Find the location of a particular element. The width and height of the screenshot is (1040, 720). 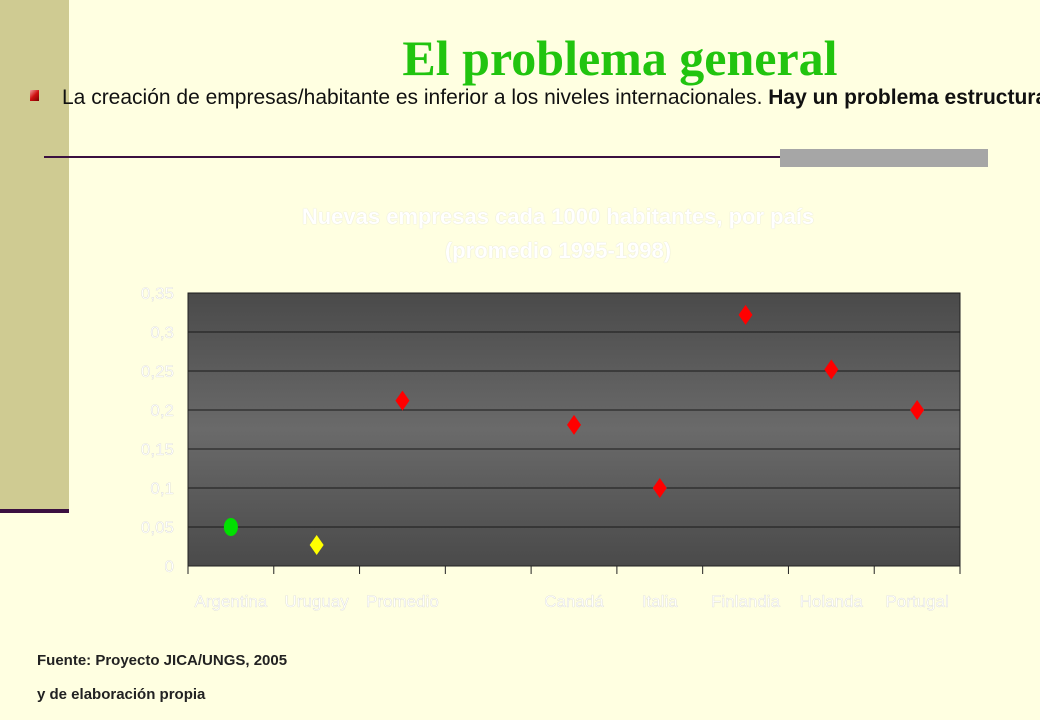

x-category-label: Finlandia is located at coordinates (746, 601).